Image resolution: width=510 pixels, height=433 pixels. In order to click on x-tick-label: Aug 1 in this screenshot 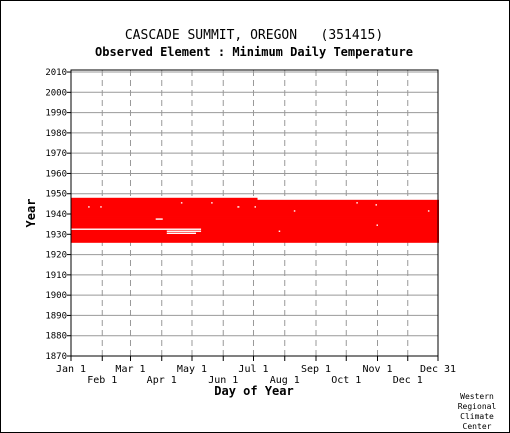, I will do `click(285, 380)`.